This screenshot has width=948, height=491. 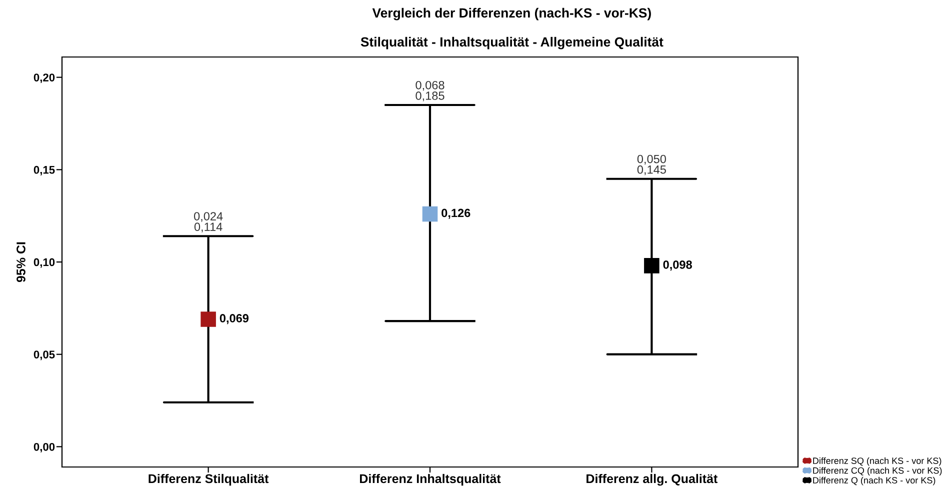 What do you see at coordinates (651, 165) in the screenshot?
I see `annotation: 0,050 0,145` at bounding box center [651, 165].